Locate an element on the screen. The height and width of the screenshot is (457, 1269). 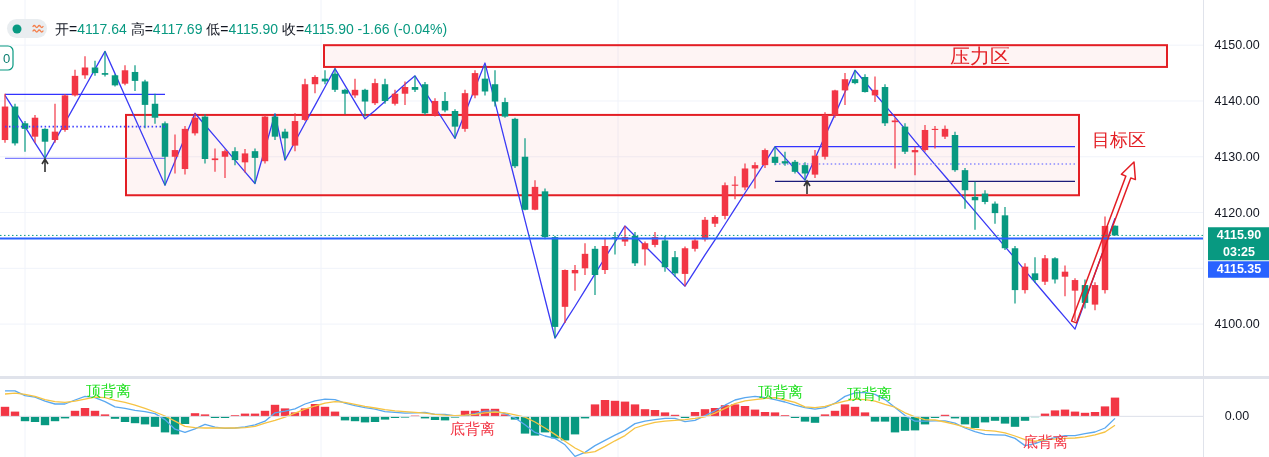
y-tick-label: 4100.00 is located at coordinates (1237, 324).